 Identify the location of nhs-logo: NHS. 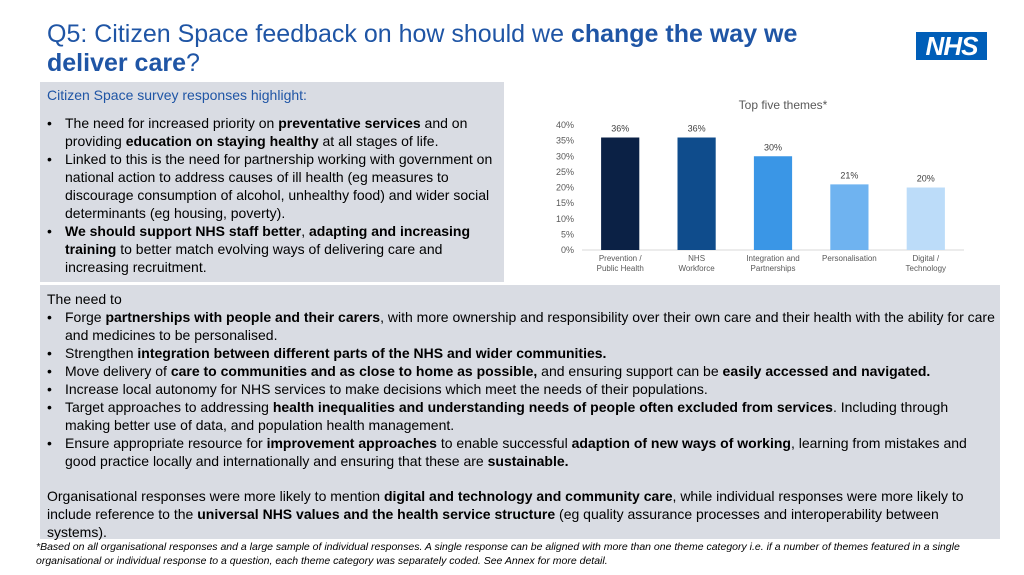
(951, 46).